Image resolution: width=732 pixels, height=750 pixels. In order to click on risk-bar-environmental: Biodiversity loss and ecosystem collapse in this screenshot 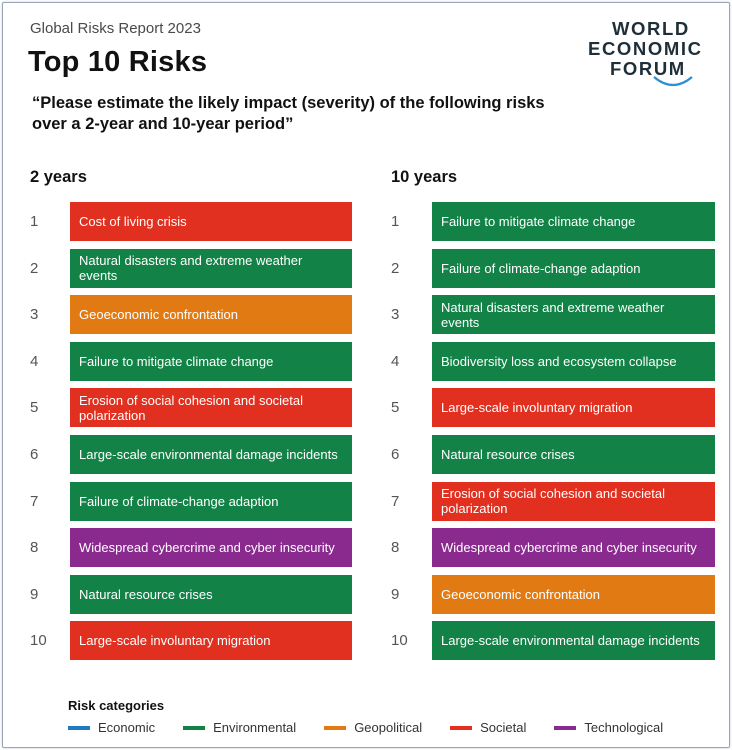, I will do `click(573, 361)`.